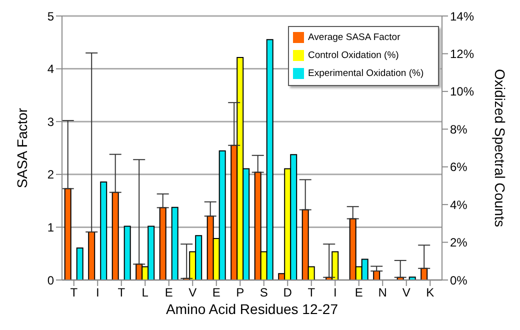  I want to click on y2-tick-label: 14%, so click(462, 16).